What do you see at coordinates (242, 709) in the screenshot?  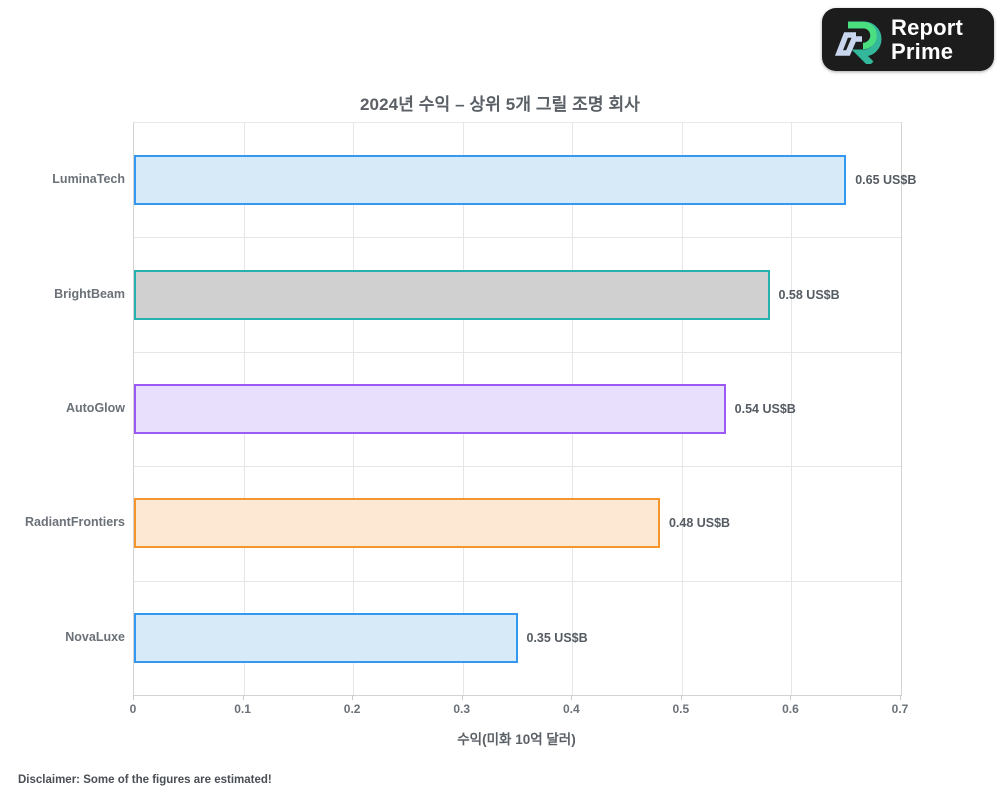 I see `x-tick-label: 0.1` at bounding box center [242, 709].